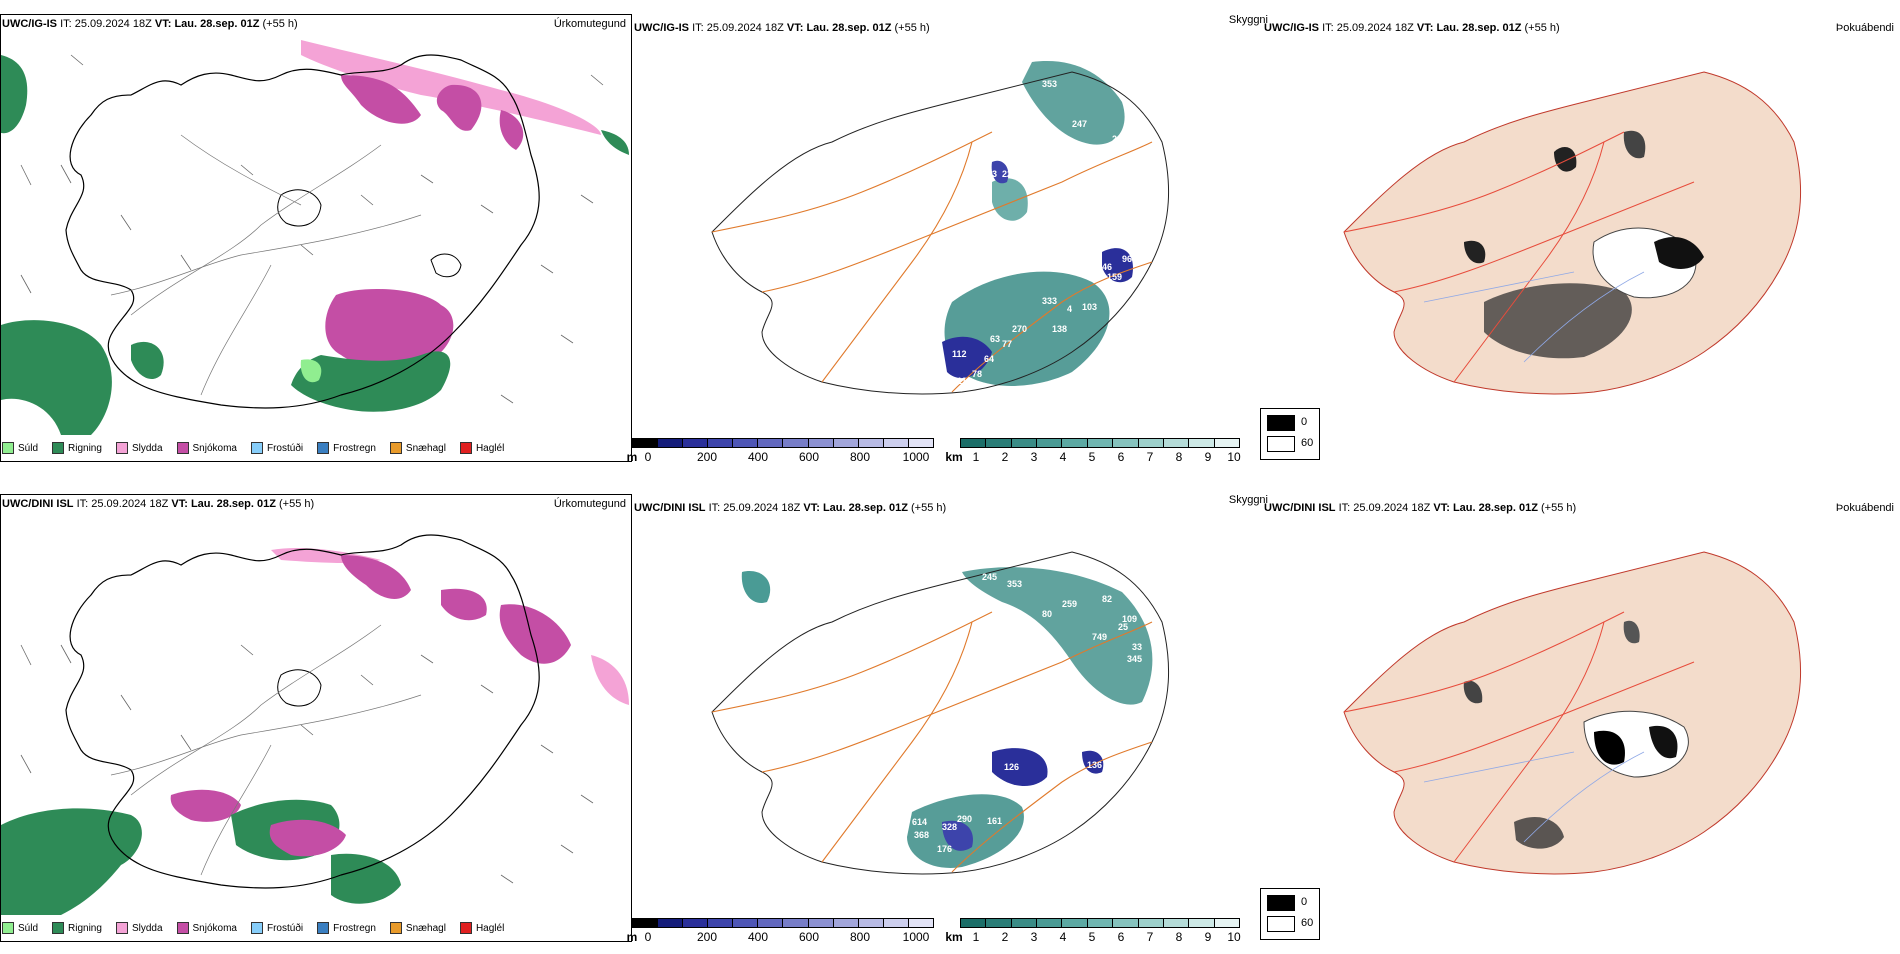 Image resolution: width=1900 pixels, height=954 pixels. I want to click on cbar-tick: 400, so click(758, 457).